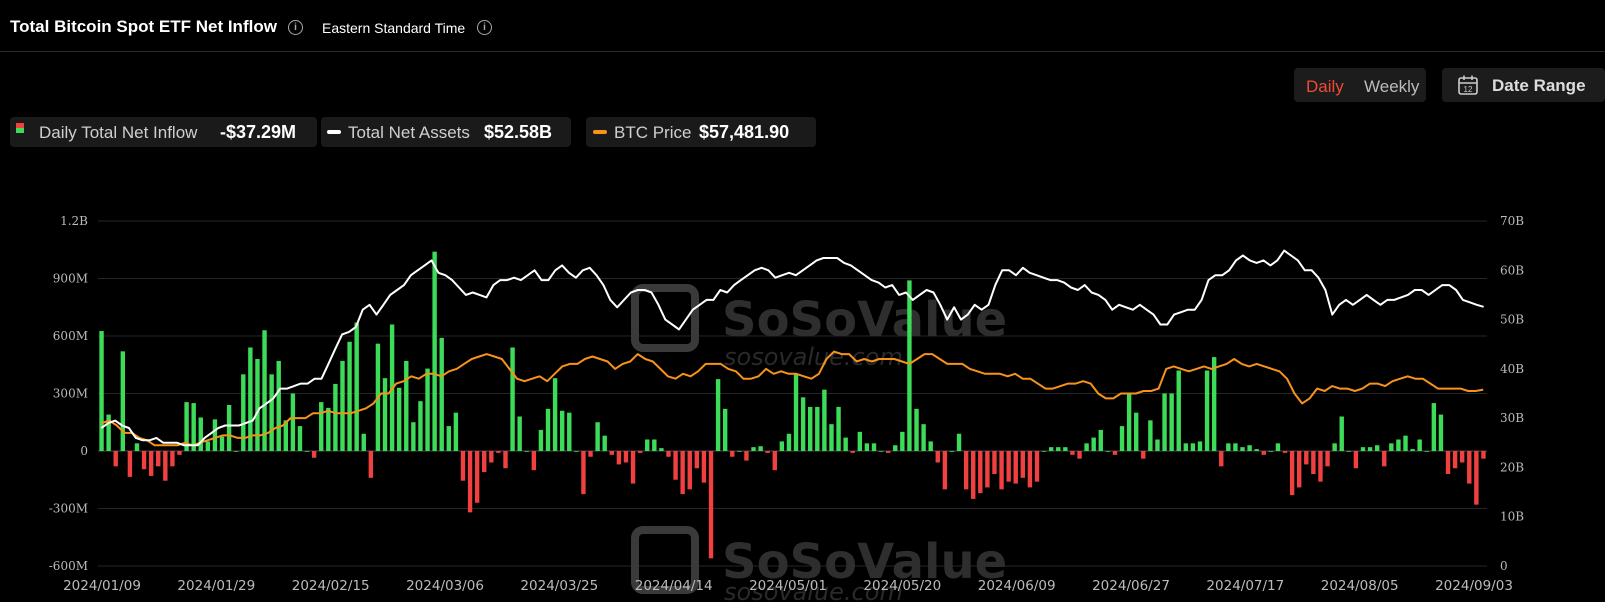  I want to click on legend-assets: Total Net Assets $52.58B, so click(446, 132).